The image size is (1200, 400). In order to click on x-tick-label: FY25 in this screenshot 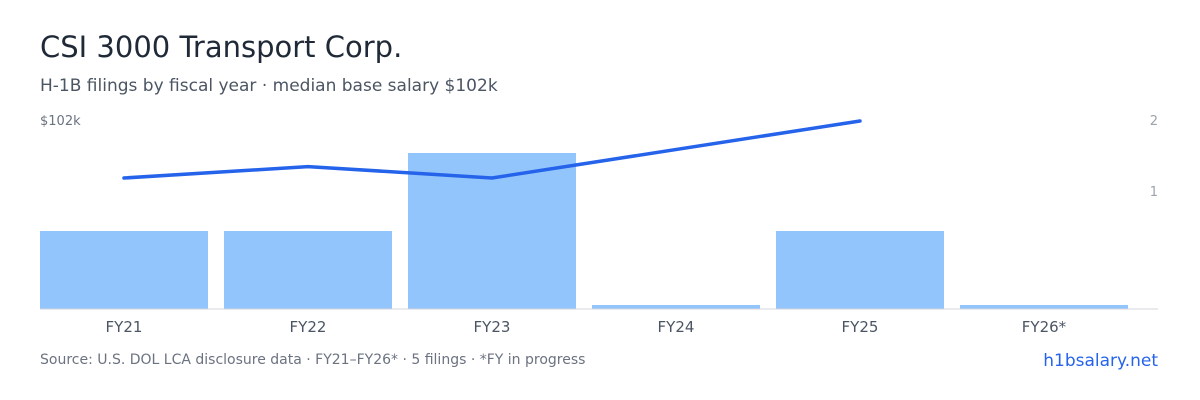, I will do `click(860, 327)`.